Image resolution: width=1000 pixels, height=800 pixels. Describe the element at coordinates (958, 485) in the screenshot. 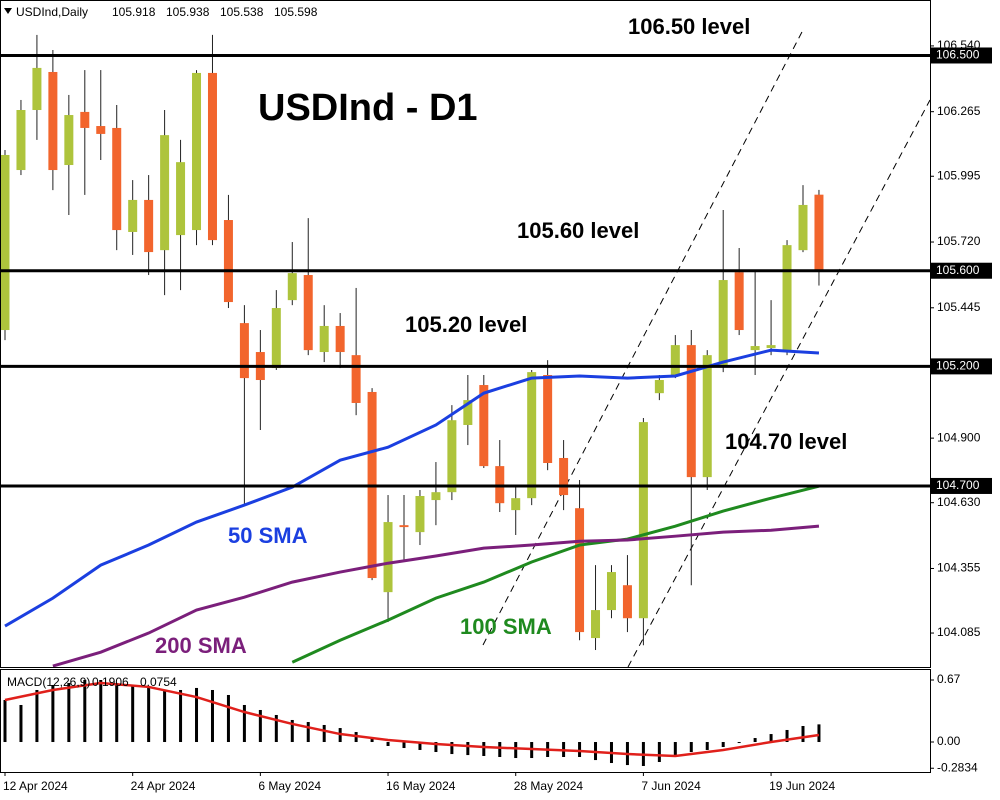

I see `level-label: 104.700` at that location.